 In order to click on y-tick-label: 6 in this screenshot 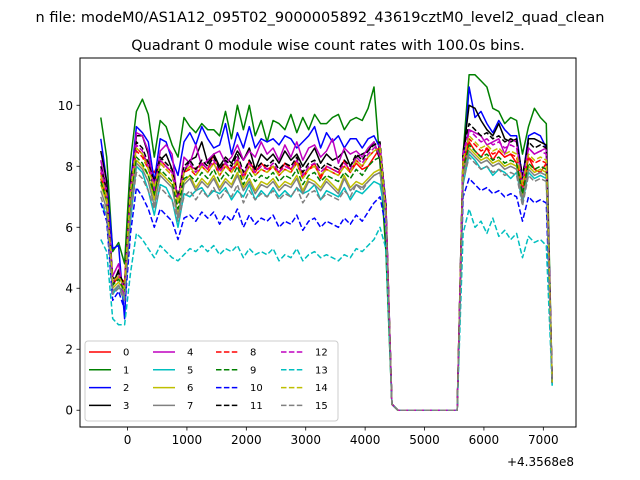, I will do `click(69, 228)`.